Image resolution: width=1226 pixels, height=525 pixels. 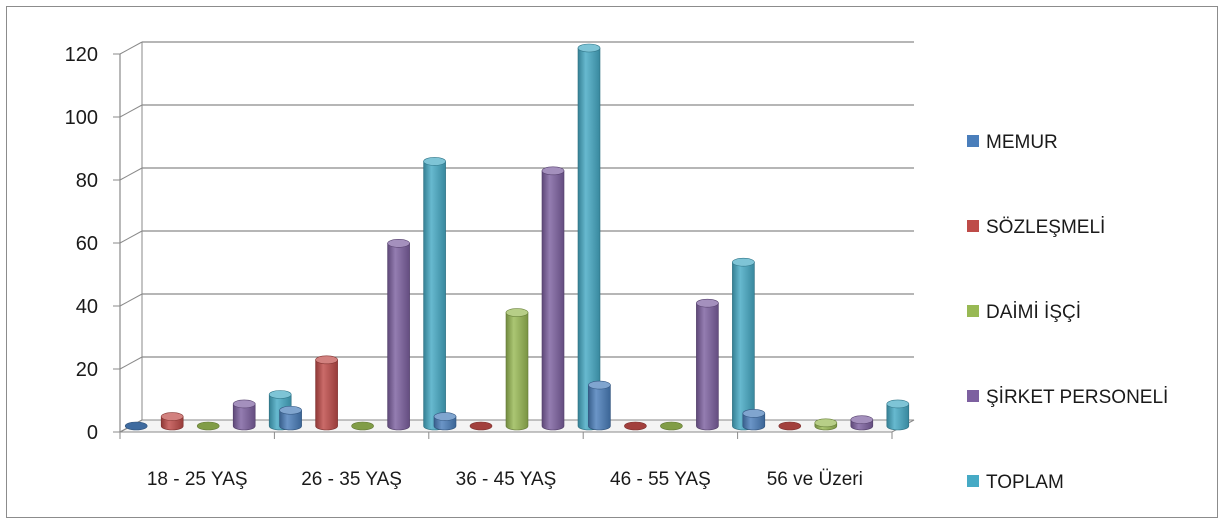 I want to click on legend-label: MEMUR, so click(x=1022, y=142).